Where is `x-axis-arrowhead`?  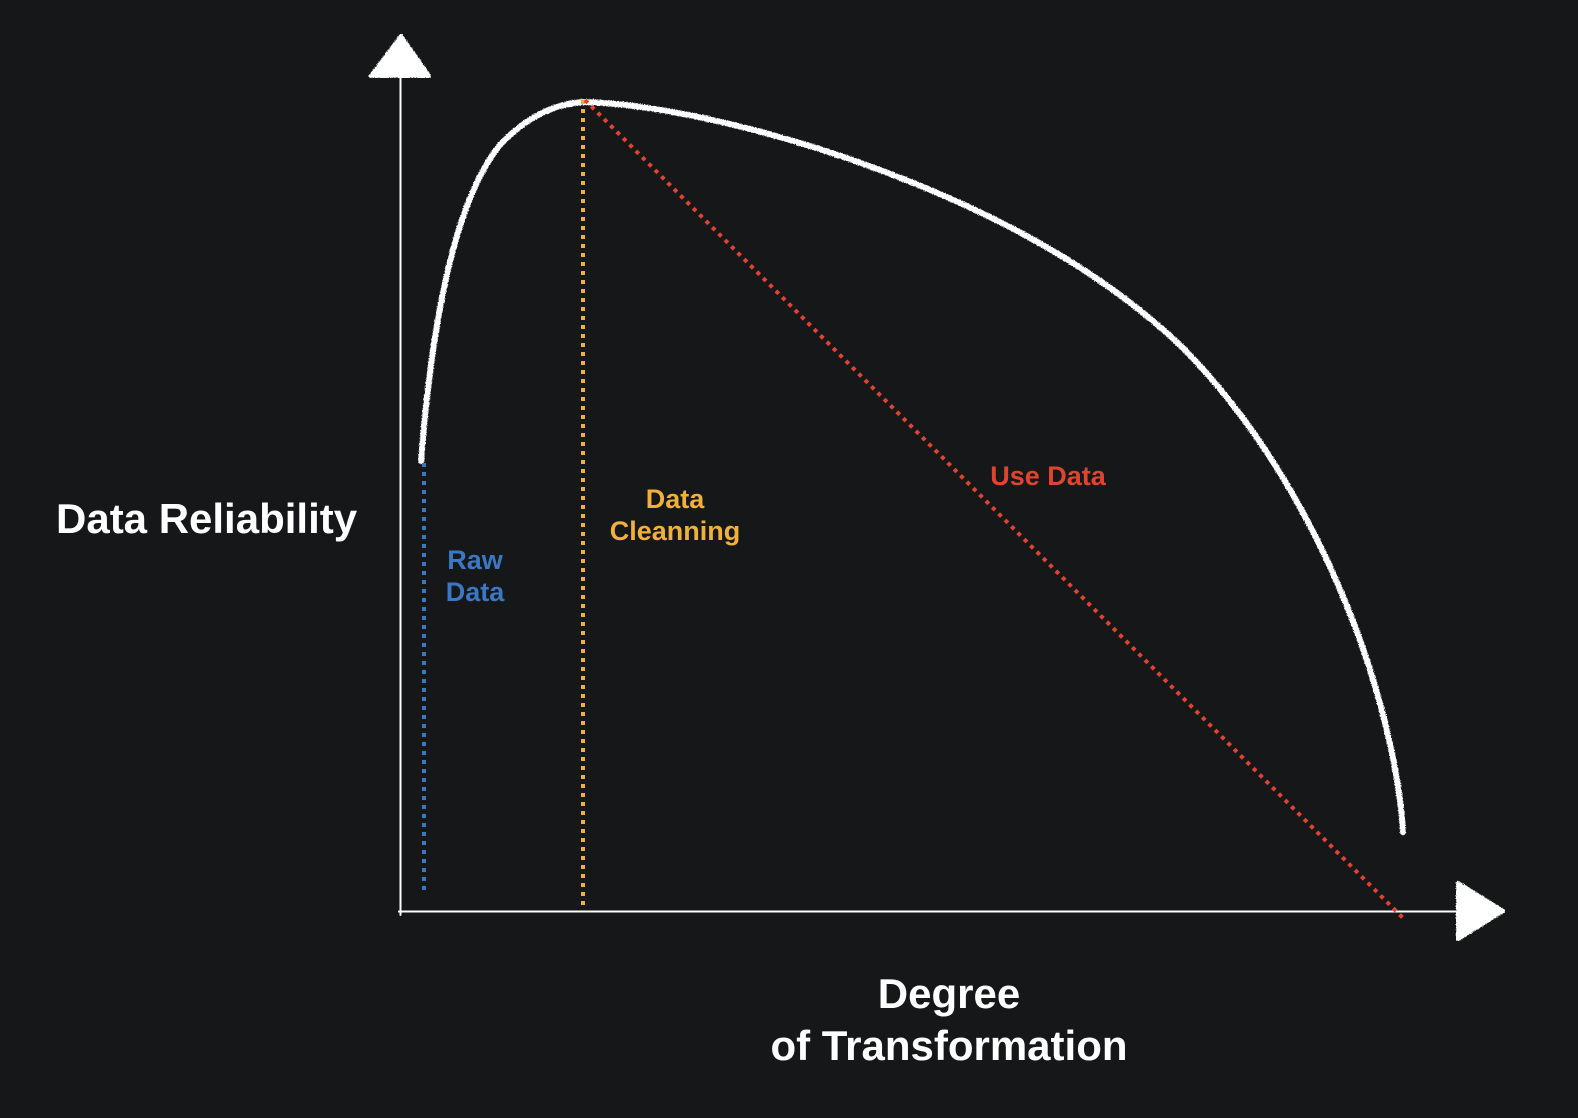
x-axis-arrowhead is located at coordinates (1480, 911).